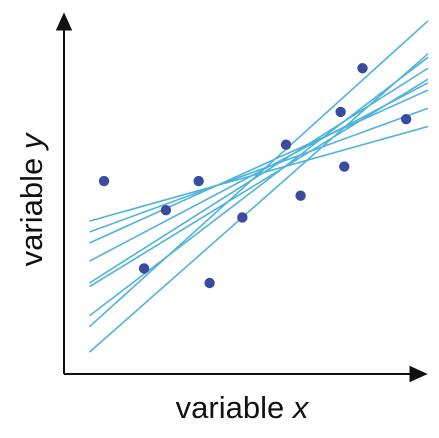 This screenshot has width=439, height=438. I want to click on y-axis-label: variable y, so click(31, 198).